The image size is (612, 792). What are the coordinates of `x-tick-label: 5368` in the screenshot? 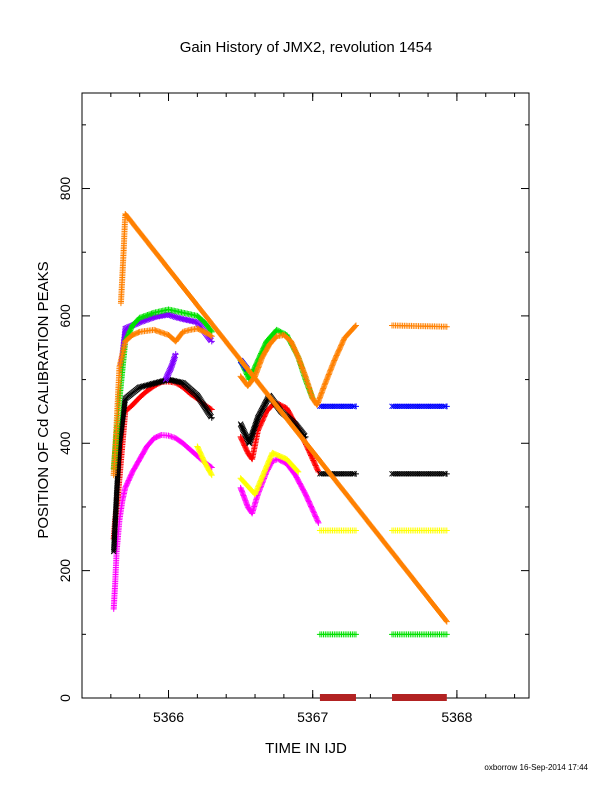 It's located at (456, 717).